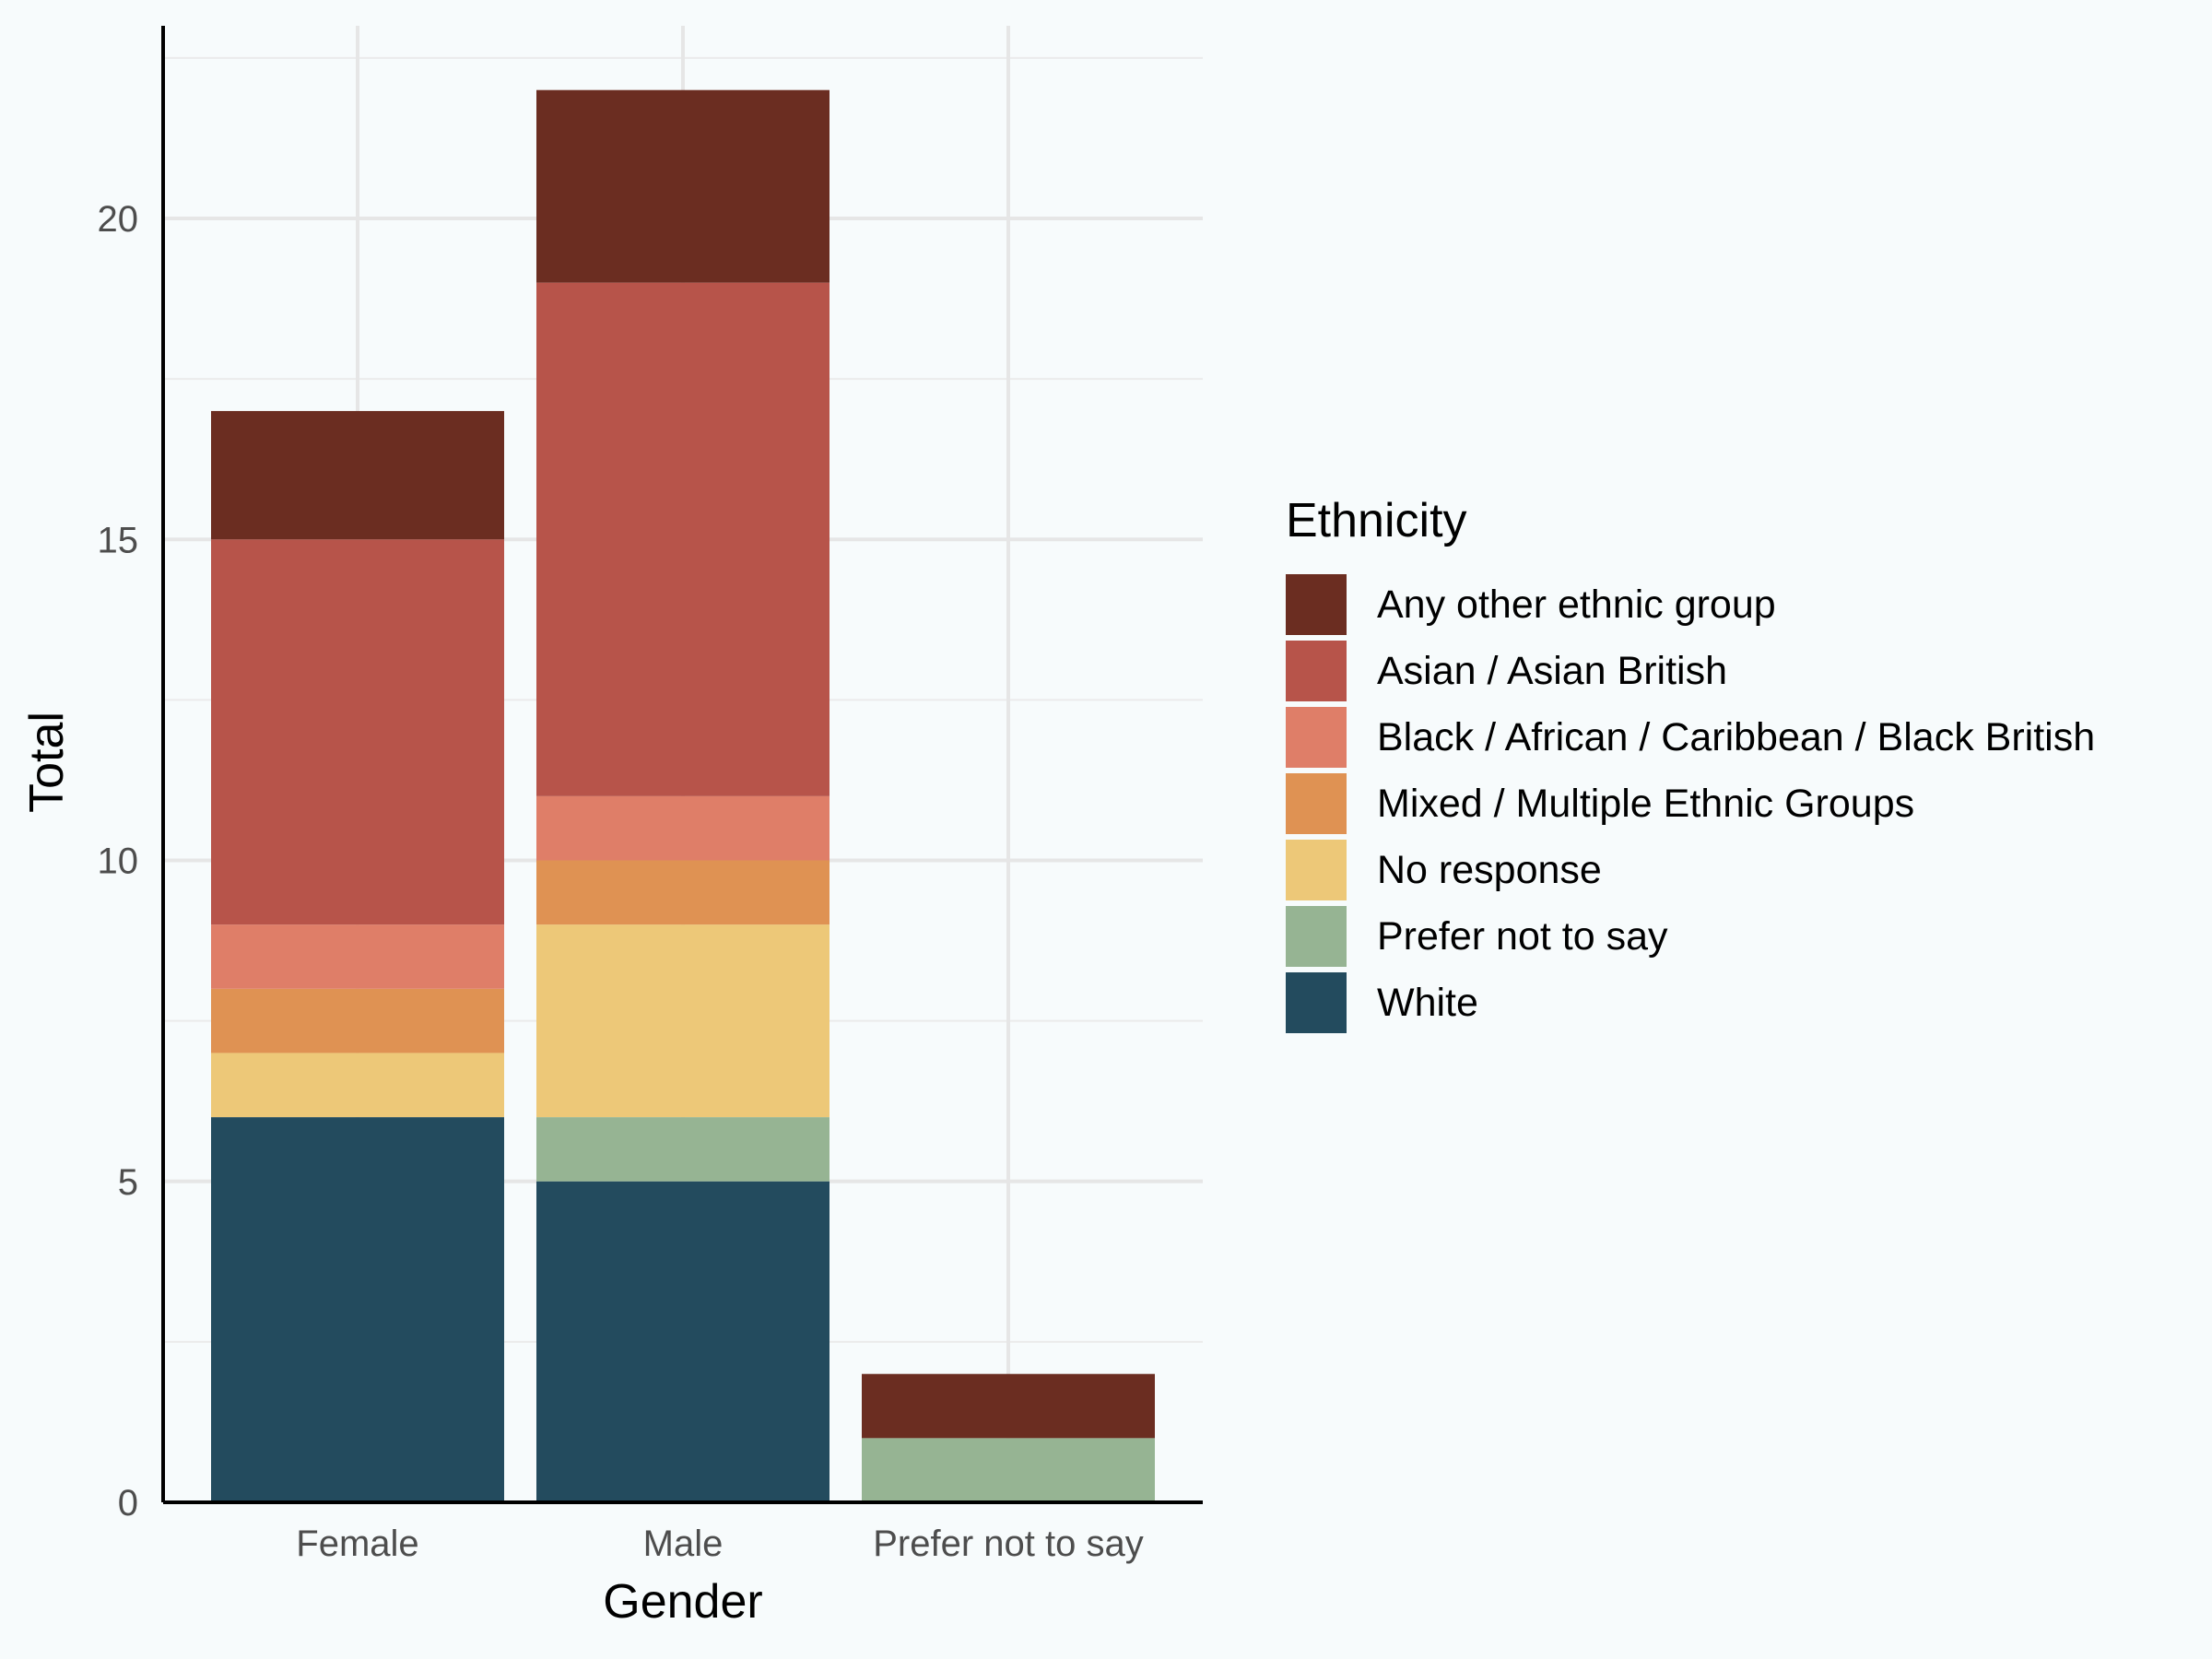 The height and width of the screenshot is (1659, 2212). Describe the element at coordinates (118, 861) in the screenshot. I see `y-tick-label: 10` at that location.